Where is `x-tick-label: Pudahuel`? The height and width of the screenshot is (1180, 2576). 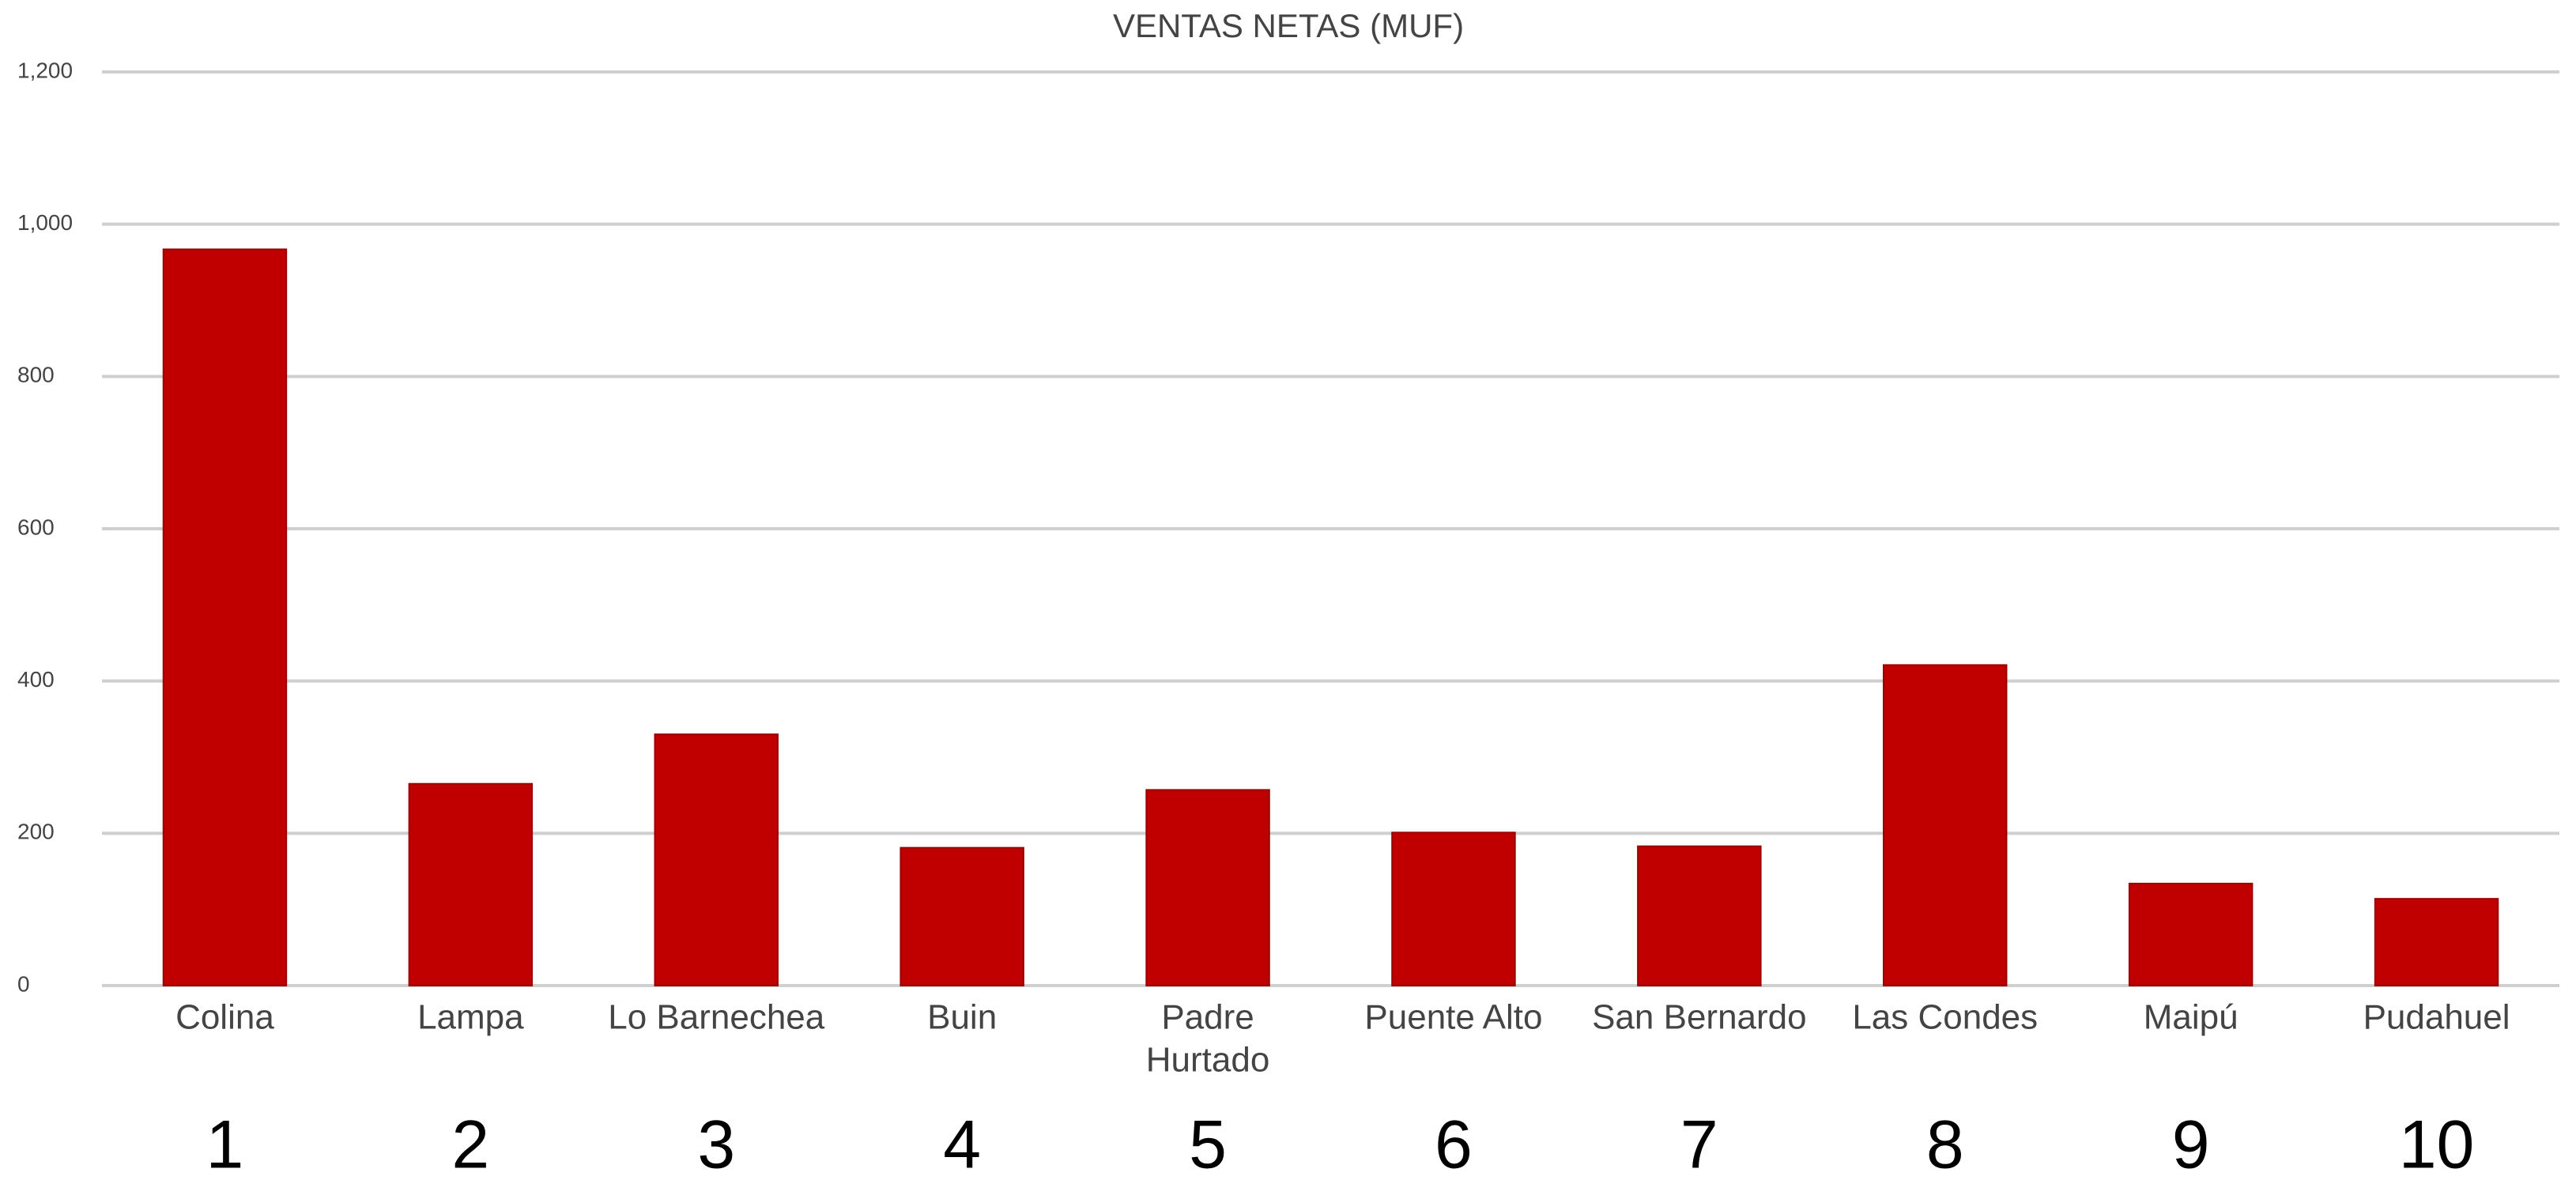 x-tick-label: Pudahuel is located at coordinates (2436, 1017).